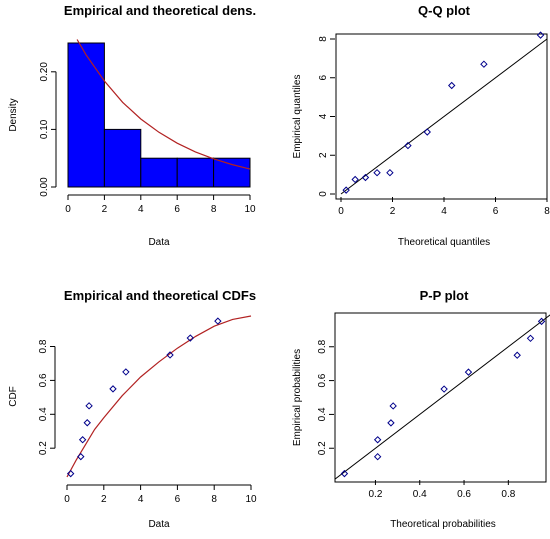  What do you see at coordinates (13, 396) in the screenshot?
I see `y-axis-label: CDF` at bounding box center [13, 396].